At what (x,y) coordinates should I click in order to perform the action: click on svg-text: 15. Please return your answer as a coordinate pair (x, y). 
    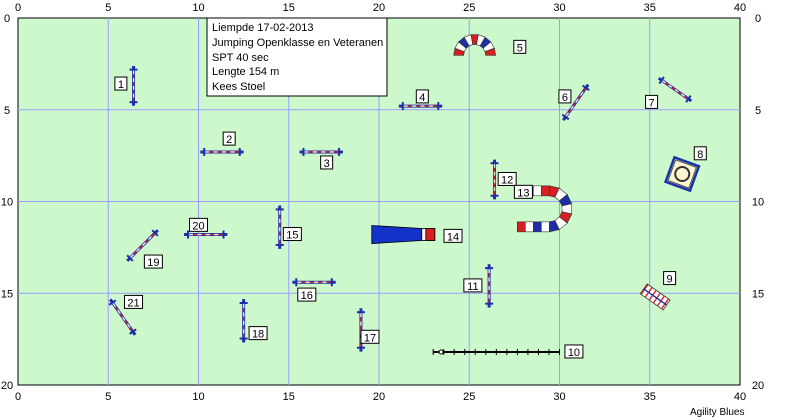
    Looking at the image, I should click on (292, 236).